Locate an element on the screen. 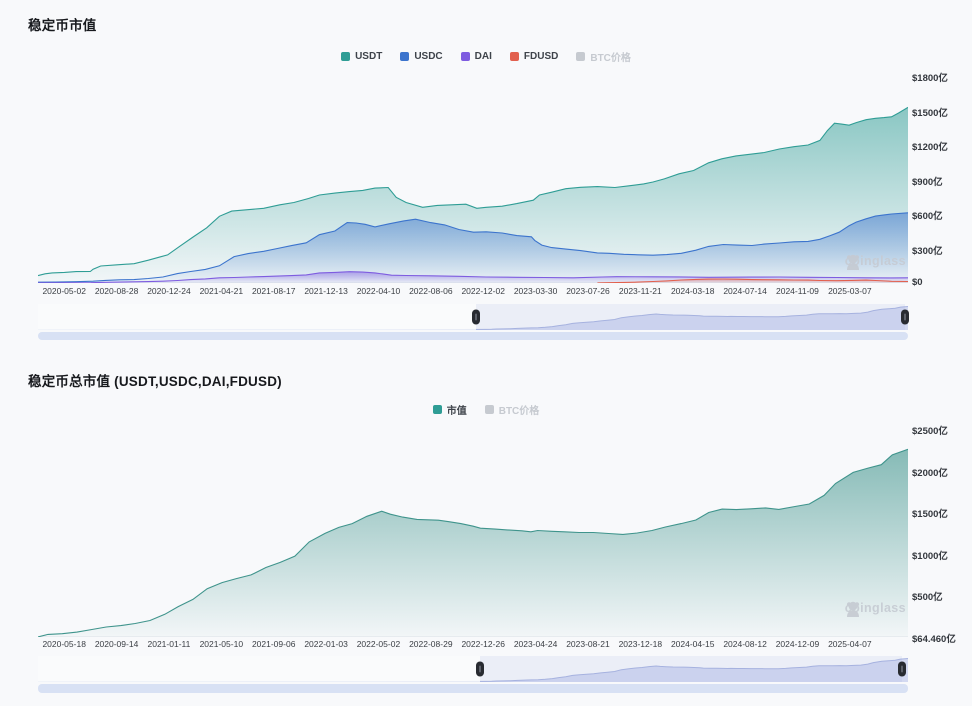 The height and width of the screenshot is (706, 972). coinglass-watermark-text: coinglass is located at coordinates (875, 608).